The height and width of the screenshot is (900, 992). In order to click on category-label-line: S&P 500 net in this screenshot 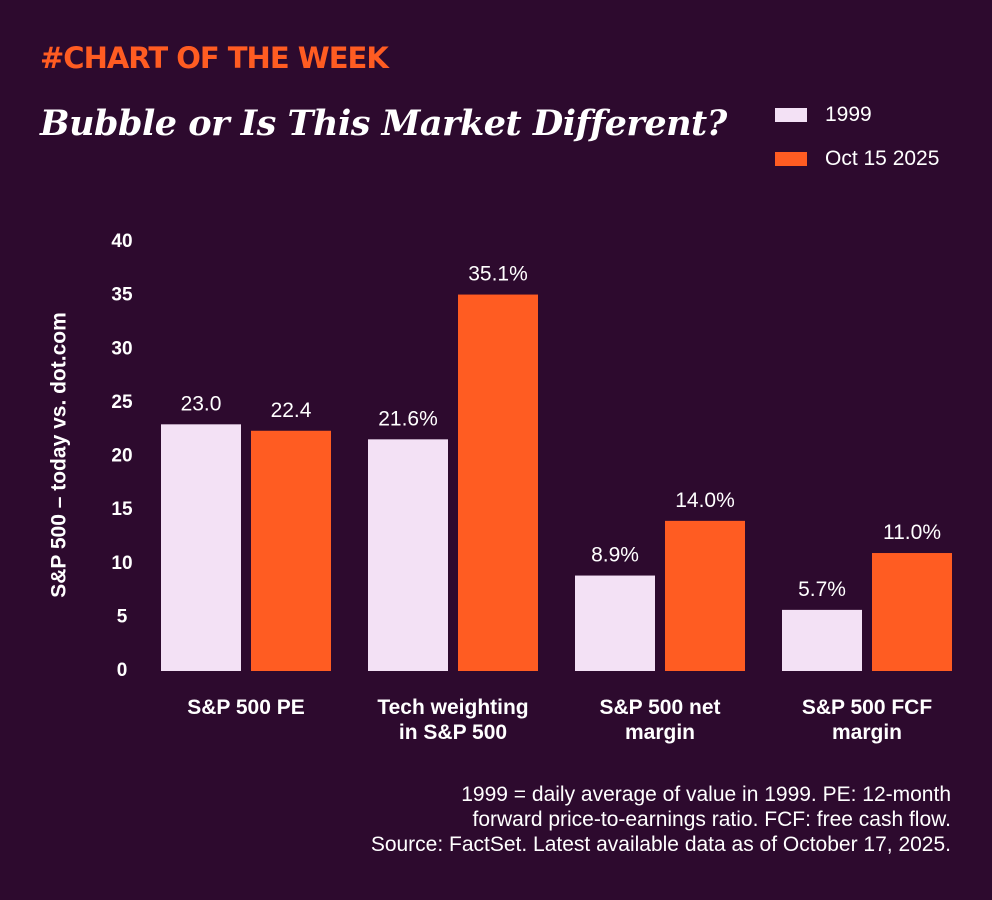, I will do `click(659, 707)`.